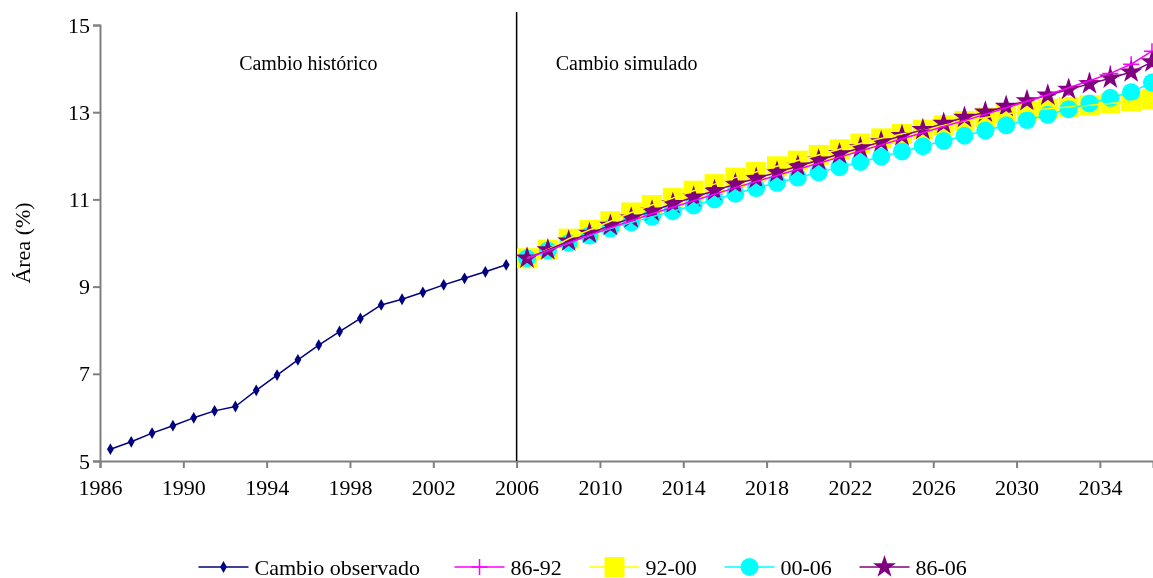 The image size is (1153, 578). What do you see at coordinates (84, 461) in the screenshot?
I see `y-tick-label: 5` at bounding box center [84, 461].